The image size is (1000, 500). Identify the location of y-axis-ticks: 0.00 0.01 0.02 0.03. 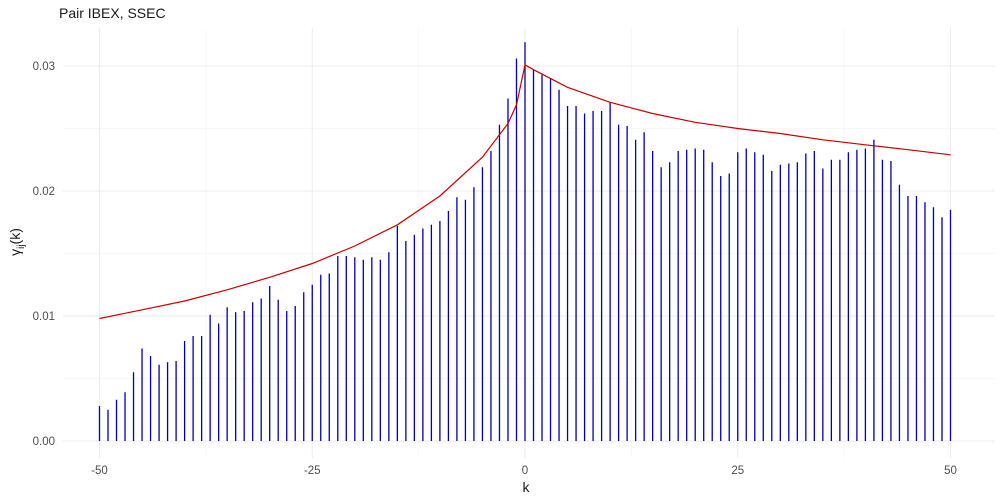
(44, 254).